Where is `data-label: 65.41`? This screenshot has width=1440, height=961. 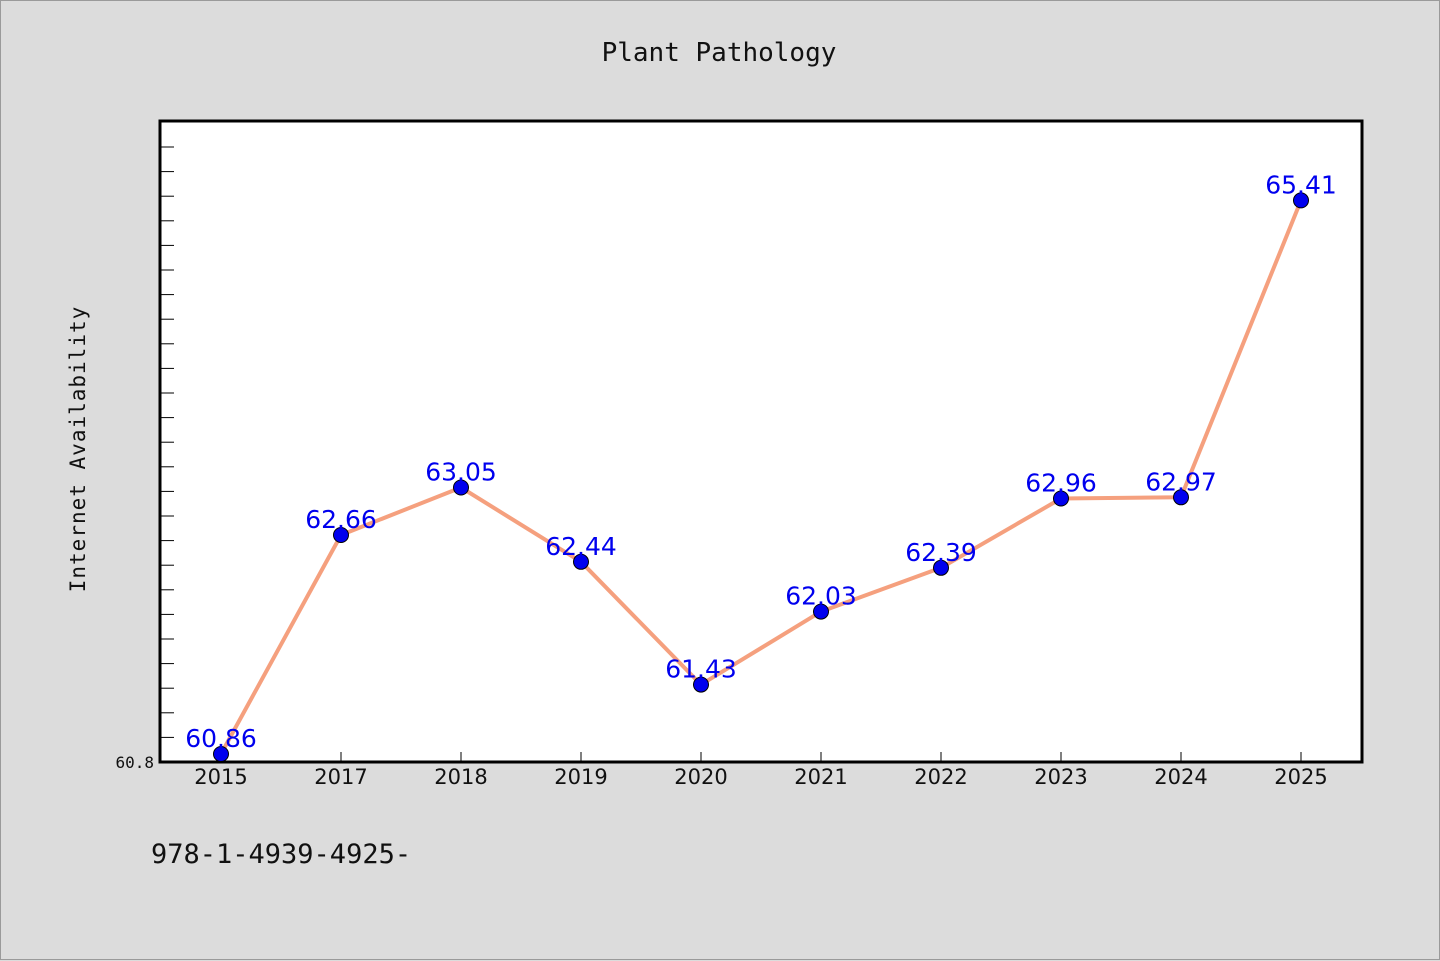
data-label: 65.41 is located at coordinates (1301, 184).